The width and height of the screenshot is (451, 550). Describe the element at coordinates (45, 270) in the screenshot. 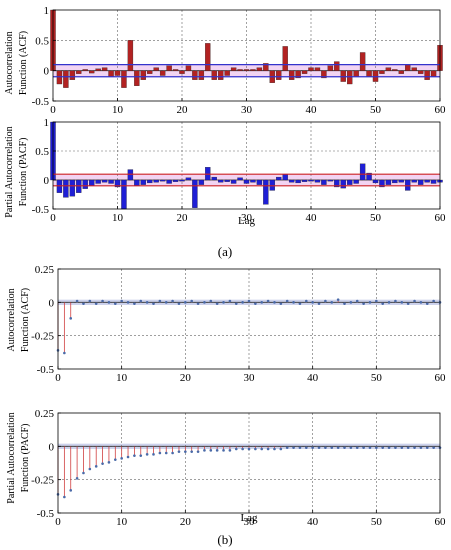

I see `b_acf-ytick-label: 0.25` at that location.